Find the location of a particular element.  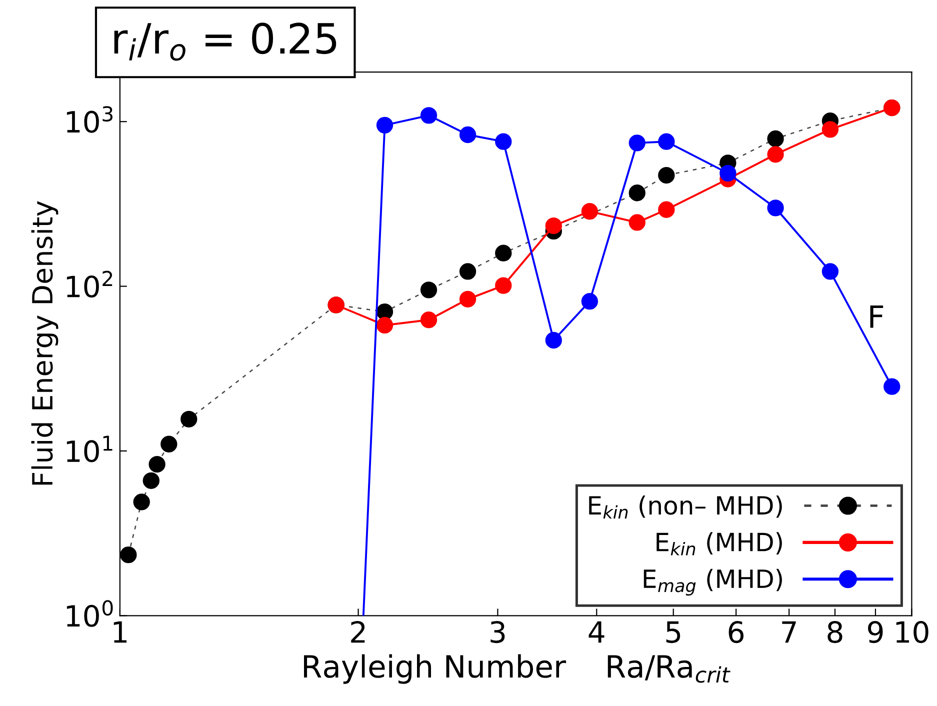

y-axis-title: Fluid Energy Density is located at coordinates (44, 343).